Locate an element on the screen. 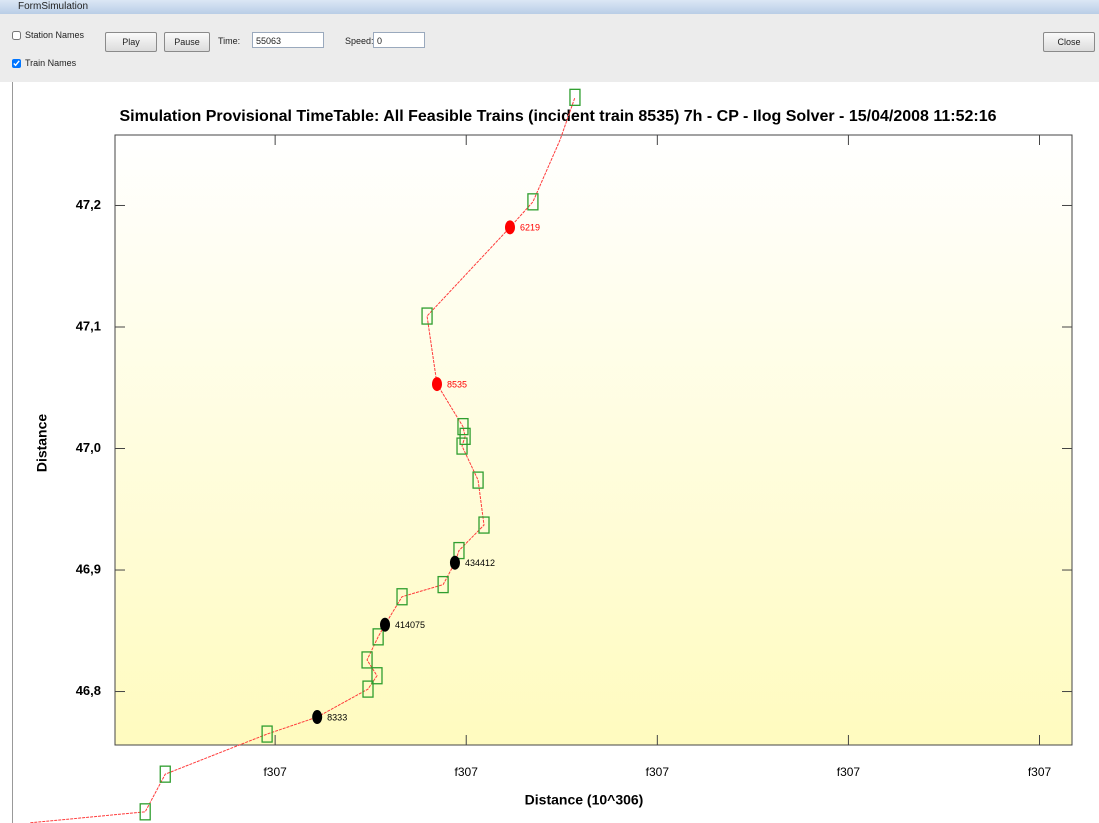 Image resolution: width=1099 pixels, height=823 pixels. y-axis-label: Distance is located at coordinates (42, 443).